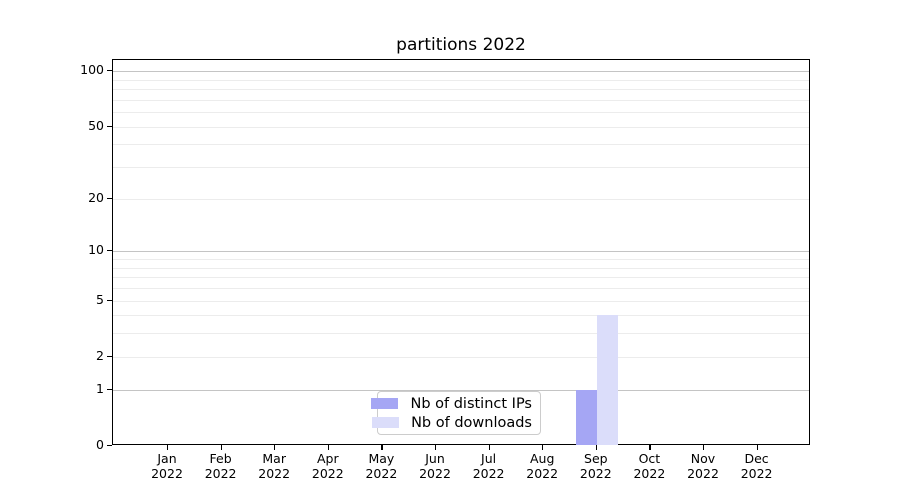  I want to click on bar-sep-downloads, so click(607, 380).